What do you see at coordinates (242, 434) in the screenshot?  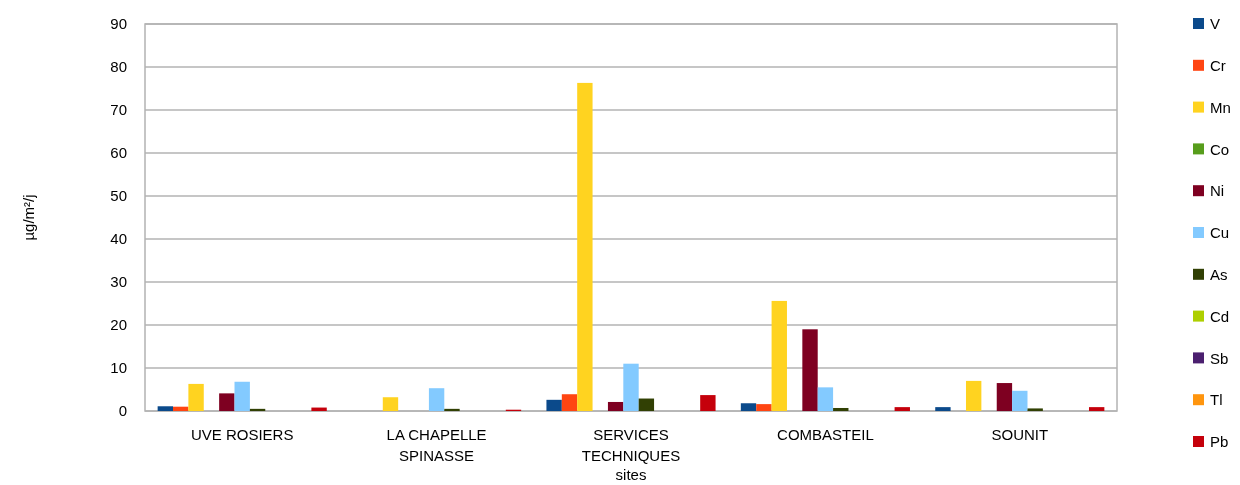 I see `x-tick-label: UVE ROSIERS` at bounding box center [242, 434].